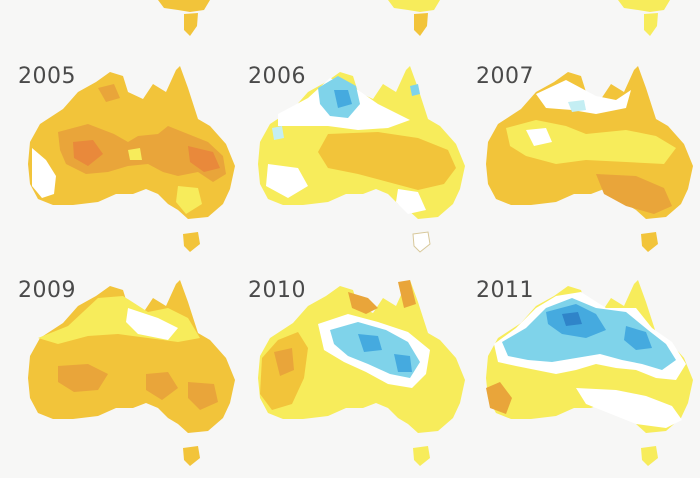 The image size is (700, 478). Describe the element at coordinates (47, 76) in the screenshot. I see `year-label: 2005` at that location.